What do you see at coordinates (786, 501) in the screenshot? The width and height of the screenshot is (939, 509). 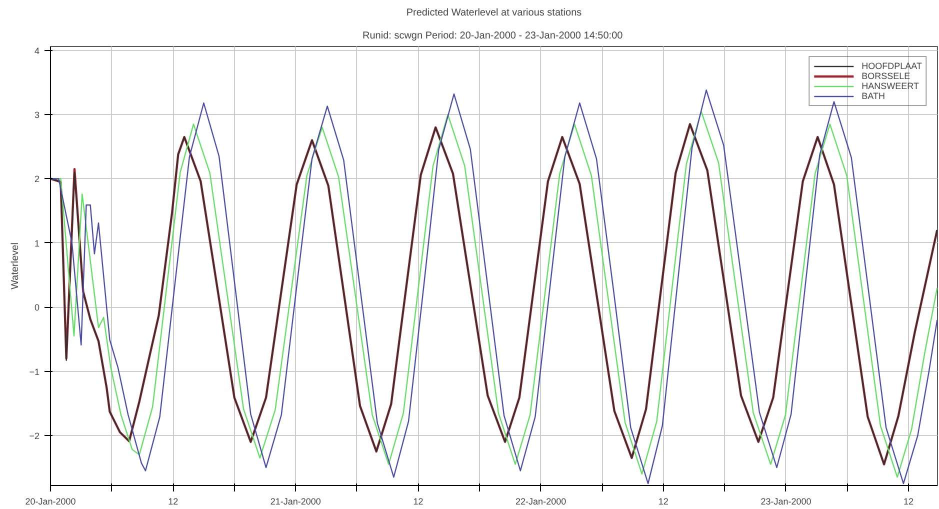 I see `x-tick-label: 23-Jan-2000` at bounding box center [786, 501].